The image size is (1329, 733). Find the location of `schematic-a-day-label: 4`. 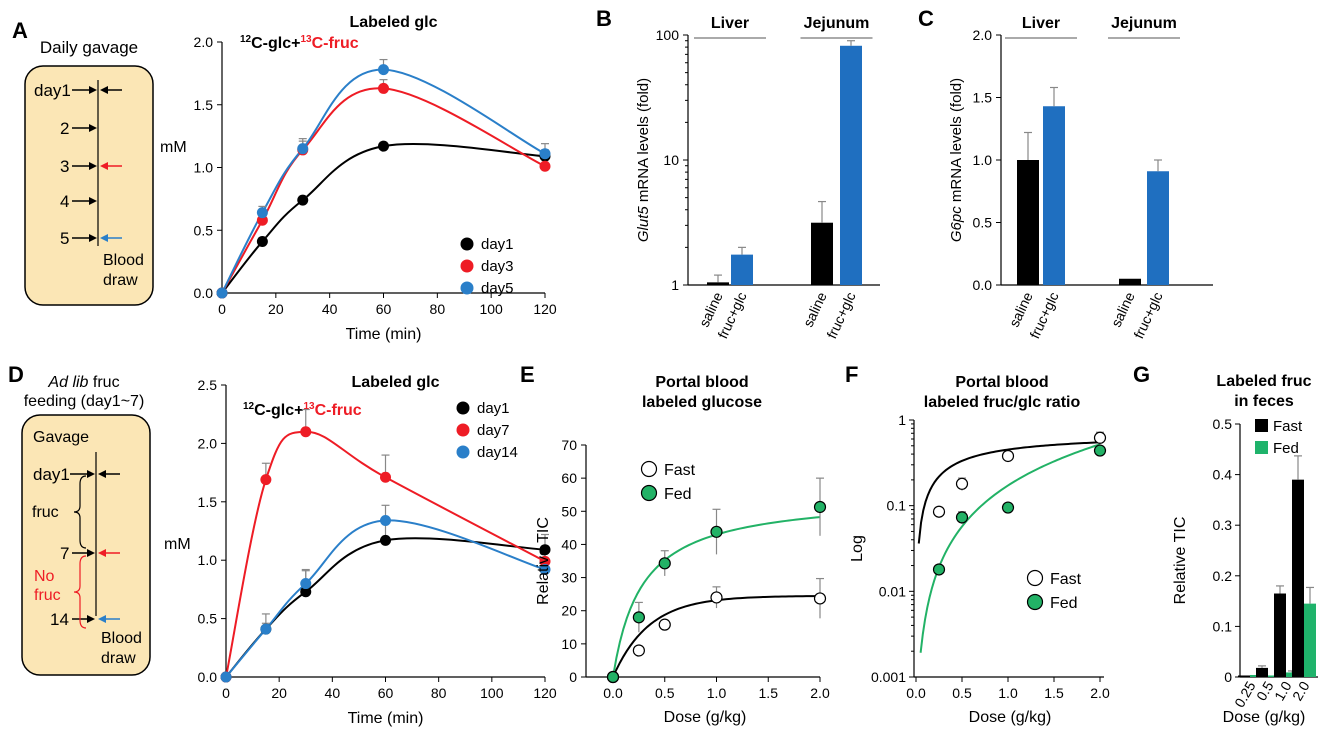

schematic-a-day-label: 4 is located at coordinates (64, 201).